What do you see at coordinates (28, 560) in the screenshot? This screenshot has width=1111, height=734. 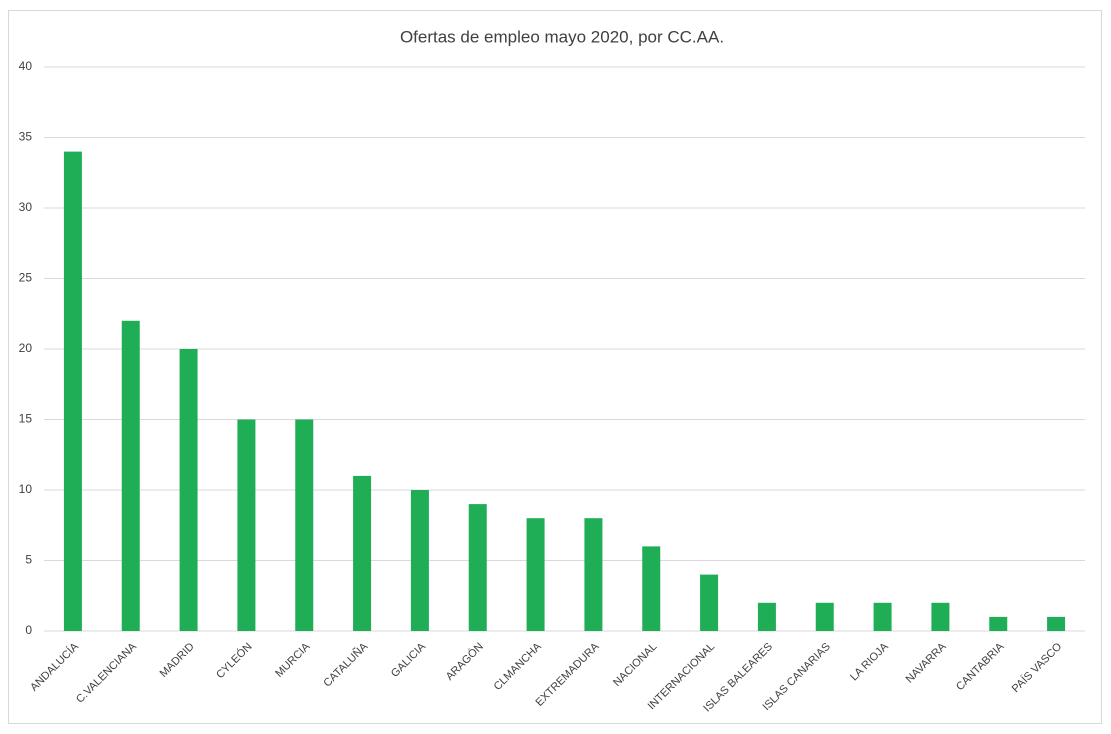 I see `y-tick-label: 5` at bounding box center [28, 560].